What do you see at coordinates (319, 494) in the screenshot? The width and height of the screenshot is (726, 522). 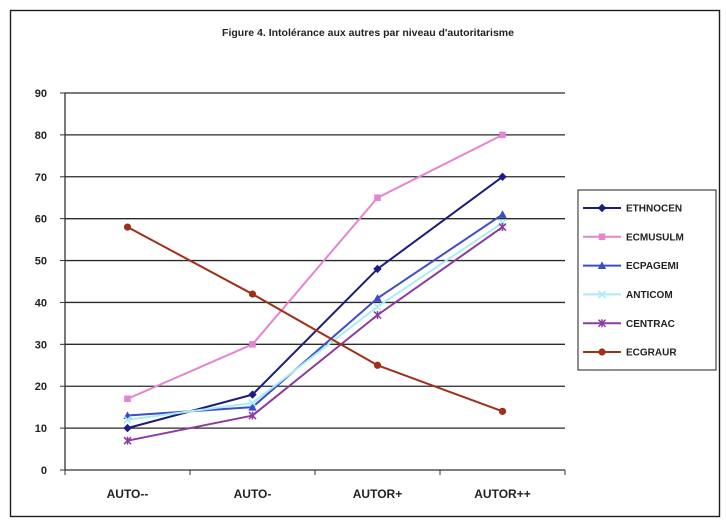 I see `x-axis-labels: AUTO-- AUTO- AUTOR+ AUTOR++` at bounding box center [319, 494].